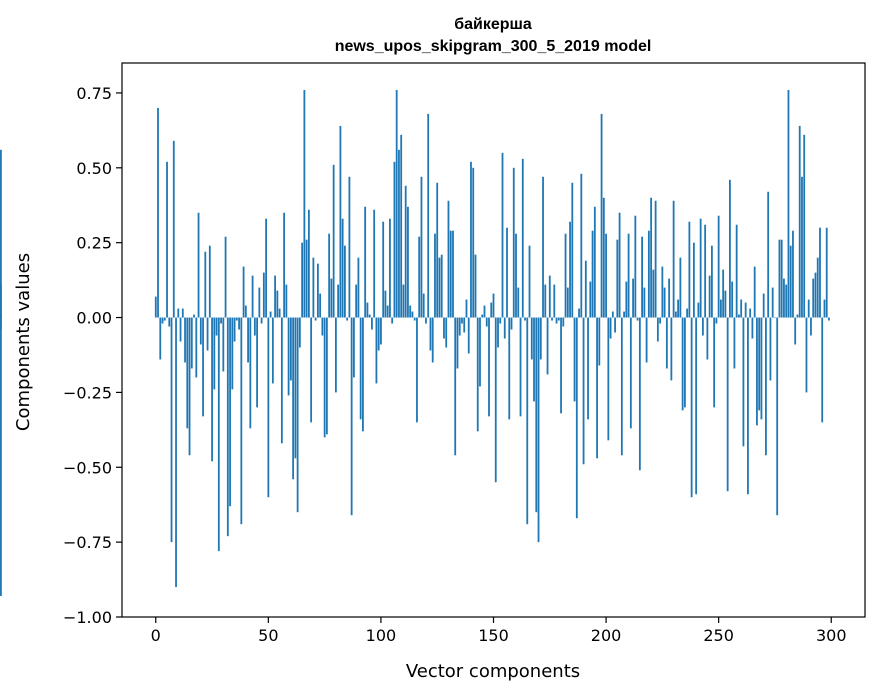 The width and height of the screenshot is (880, 696). What do you see at coordinates (381, 635) in the screenshot?
I see `x-tick-label: 100` at bounding box center [381, 635].